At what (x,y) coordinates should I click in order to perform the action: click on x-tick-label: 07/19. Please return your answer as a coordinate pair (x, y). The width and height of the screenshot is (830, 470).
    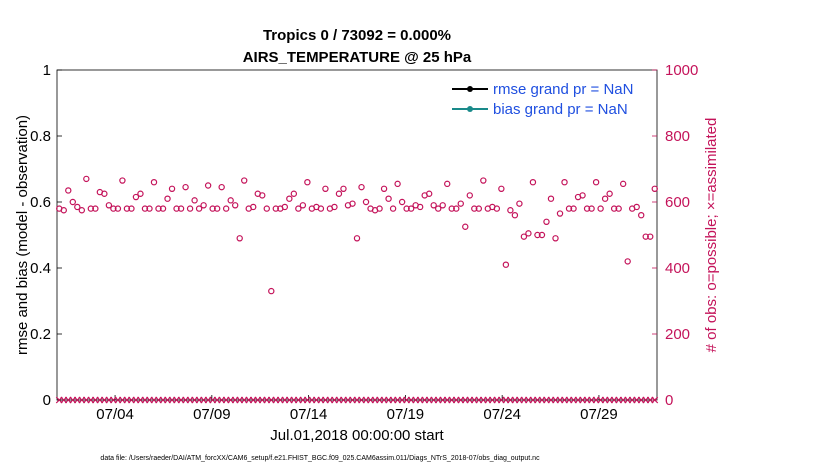
    Looking at the image, I should click on (406, 414).